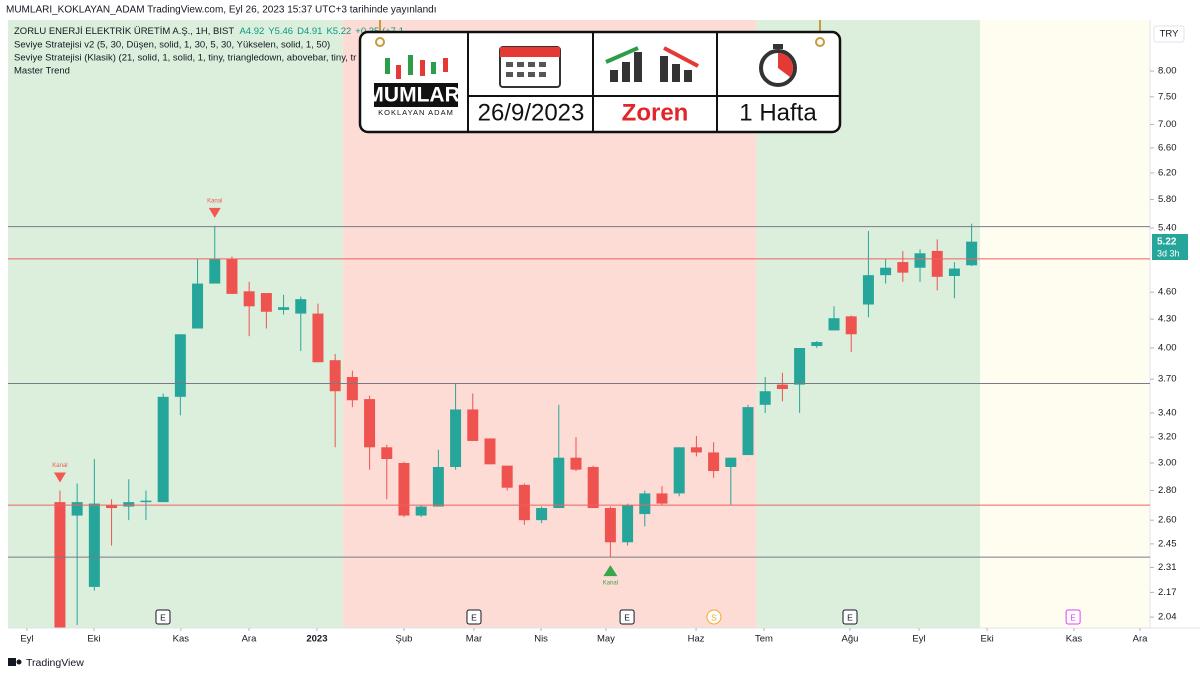 This screenshot has height=677, width=1200. I want to click on y-tick-label: 2.17, so click(1167, 592).